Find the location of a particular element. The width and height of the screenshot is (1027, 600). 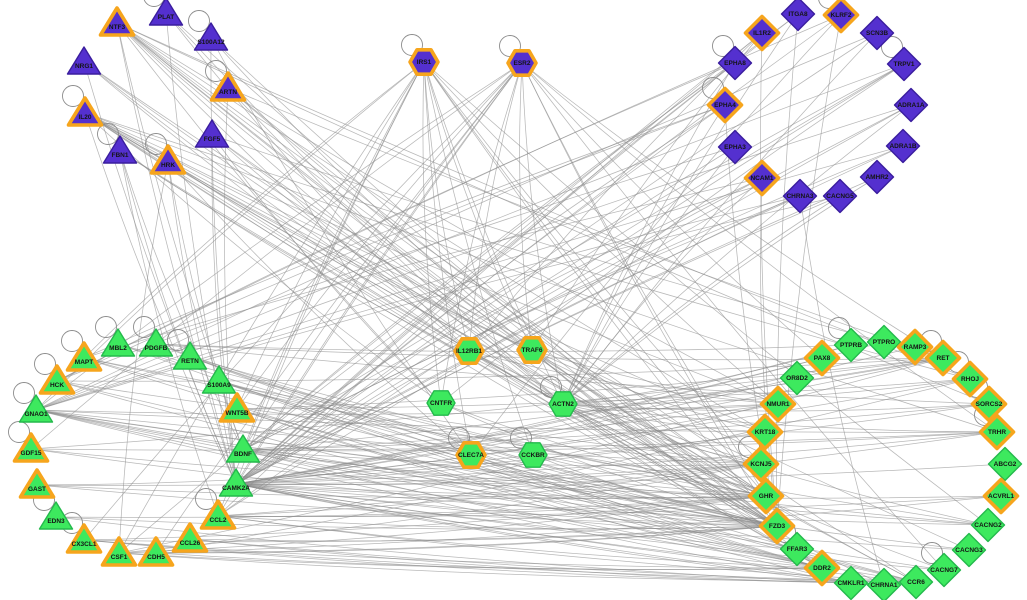

node-rhoj: RHOJ is located at coordinates (970, 379).